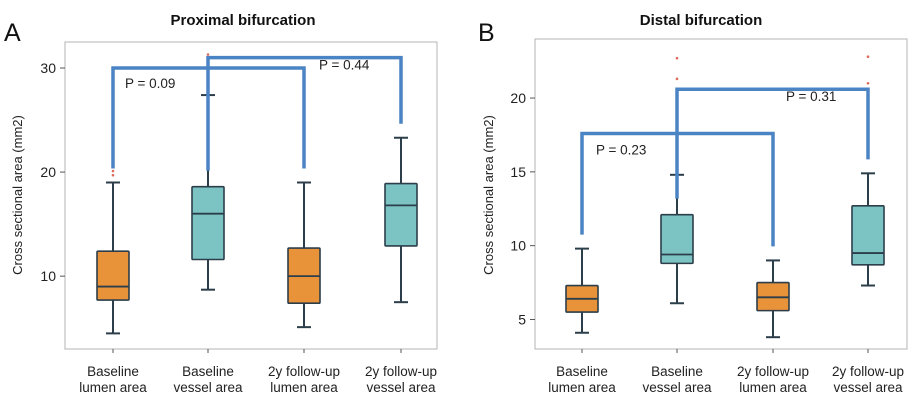 The width and height of the screenshot is (909, 399). Describe the element at coordinates (486, 33) in the screenshot. I see `panel-letter: B` at that location.